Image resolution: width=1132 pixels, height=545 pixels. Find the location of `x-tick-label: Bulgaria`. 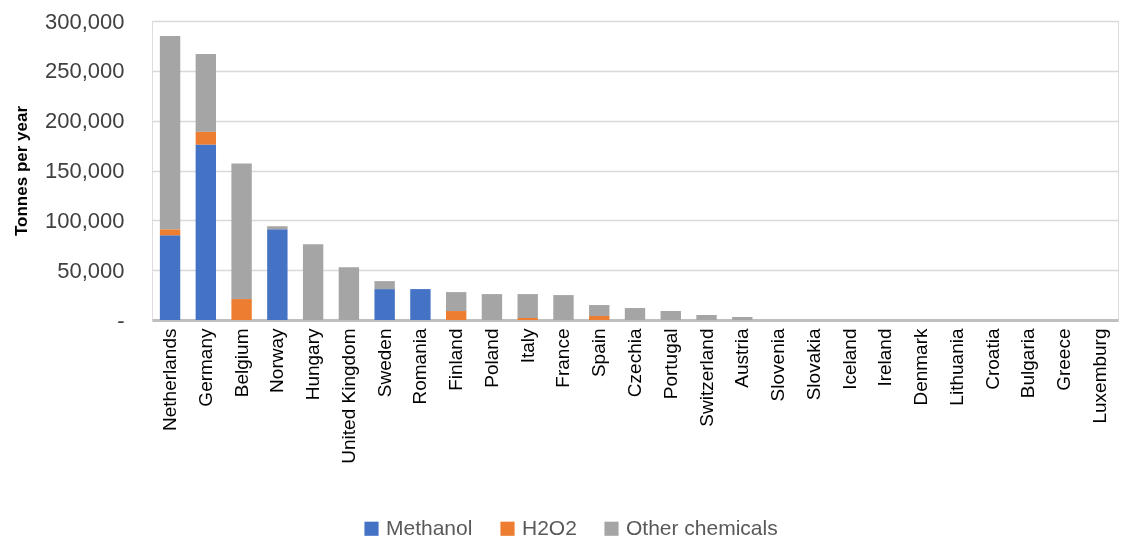

x-tick-label: Bulgaria is located at coordinates (1028, 363).